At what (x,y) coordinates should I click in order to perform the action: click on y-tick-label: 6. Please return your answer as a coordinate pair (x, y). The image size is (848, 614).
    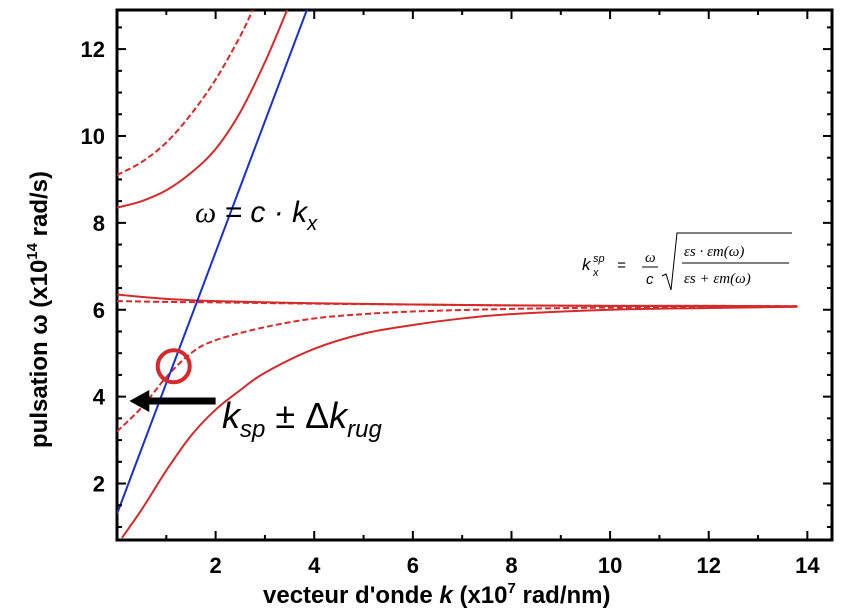
    Looking at the image, I should click on (99, 310).